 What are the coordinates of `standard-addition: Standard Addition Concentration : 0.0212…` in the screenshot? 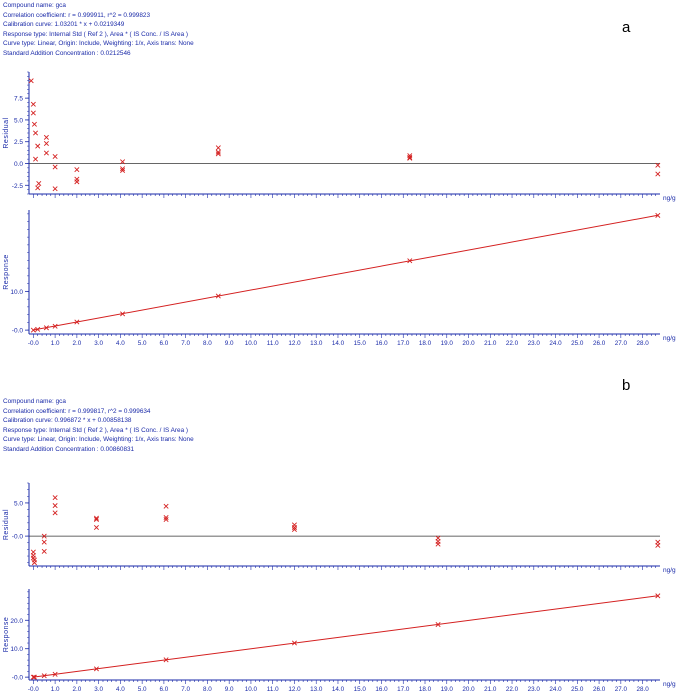 It's located at (67, 53).